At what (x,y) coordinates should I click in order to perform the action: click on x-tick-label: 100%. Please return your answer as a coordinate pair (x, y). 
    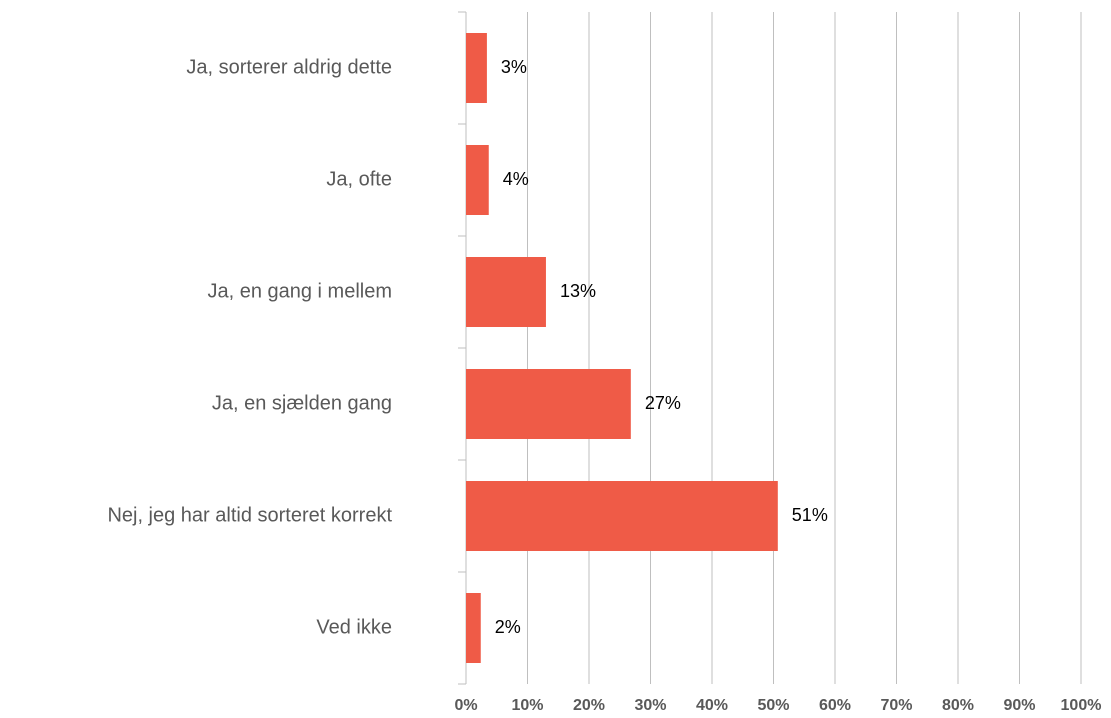
    Looking at the image, I should click on (1081, 705).